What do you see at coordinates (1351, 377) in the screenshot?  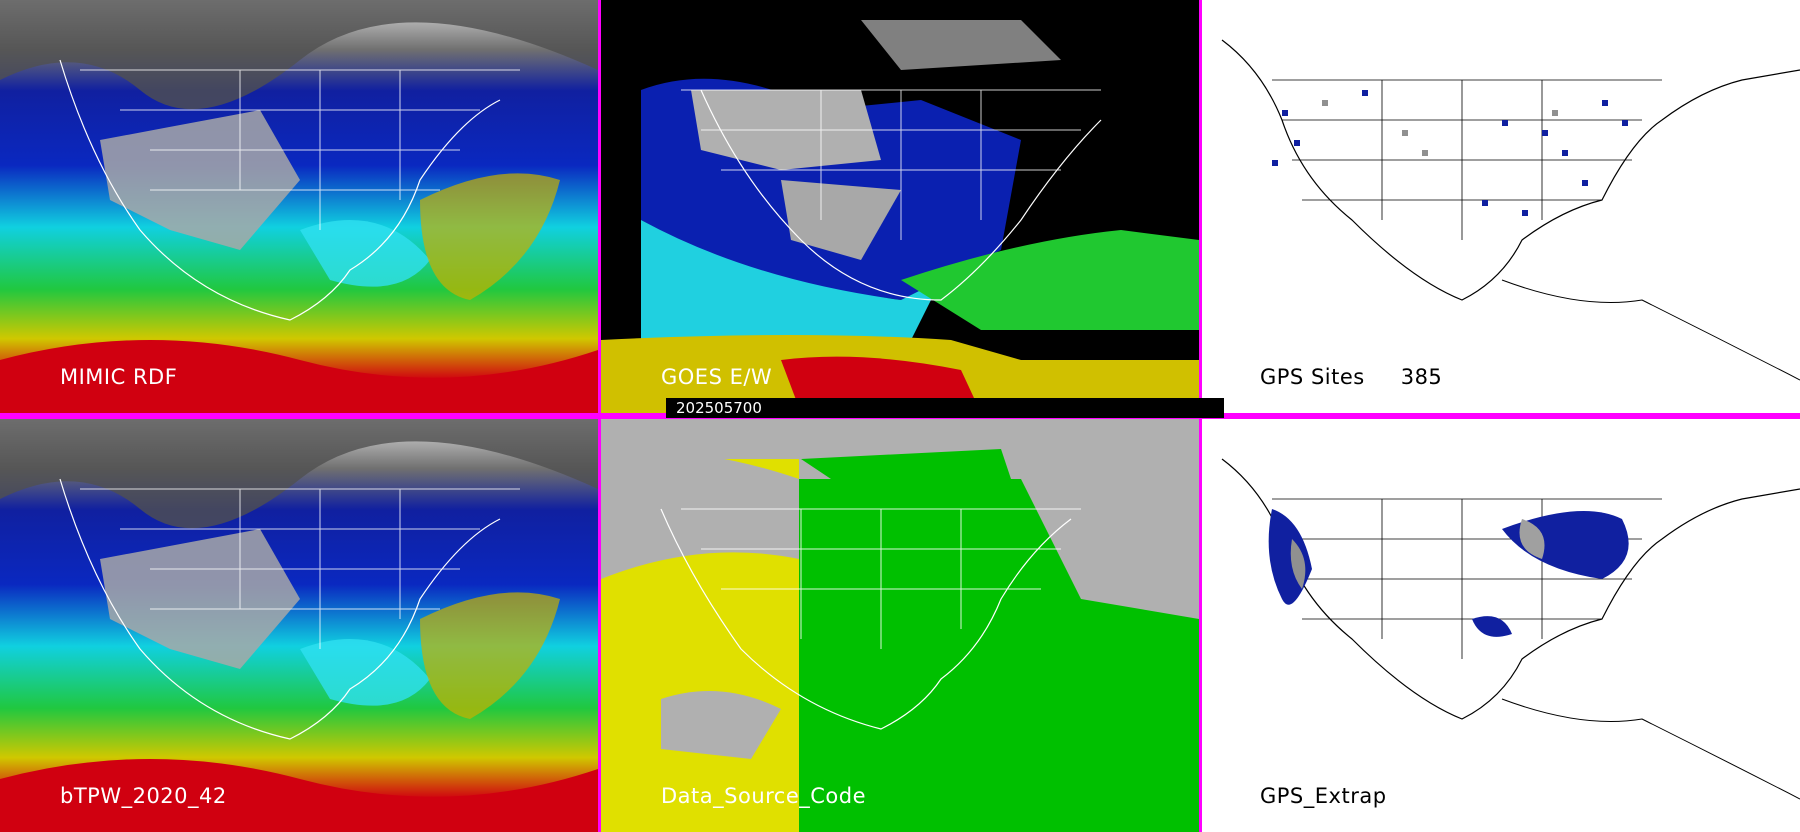 I see `panel-label: GPS Sites 385` at bounding box center [1351, 377].